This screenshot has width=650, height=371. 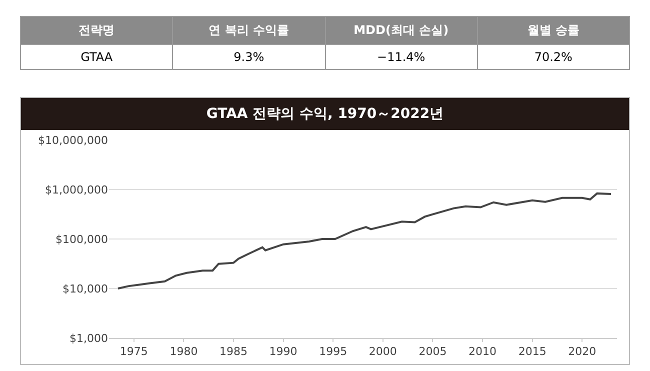 I want to click on x-tick-label: 1995, so click(x=333, y=351).